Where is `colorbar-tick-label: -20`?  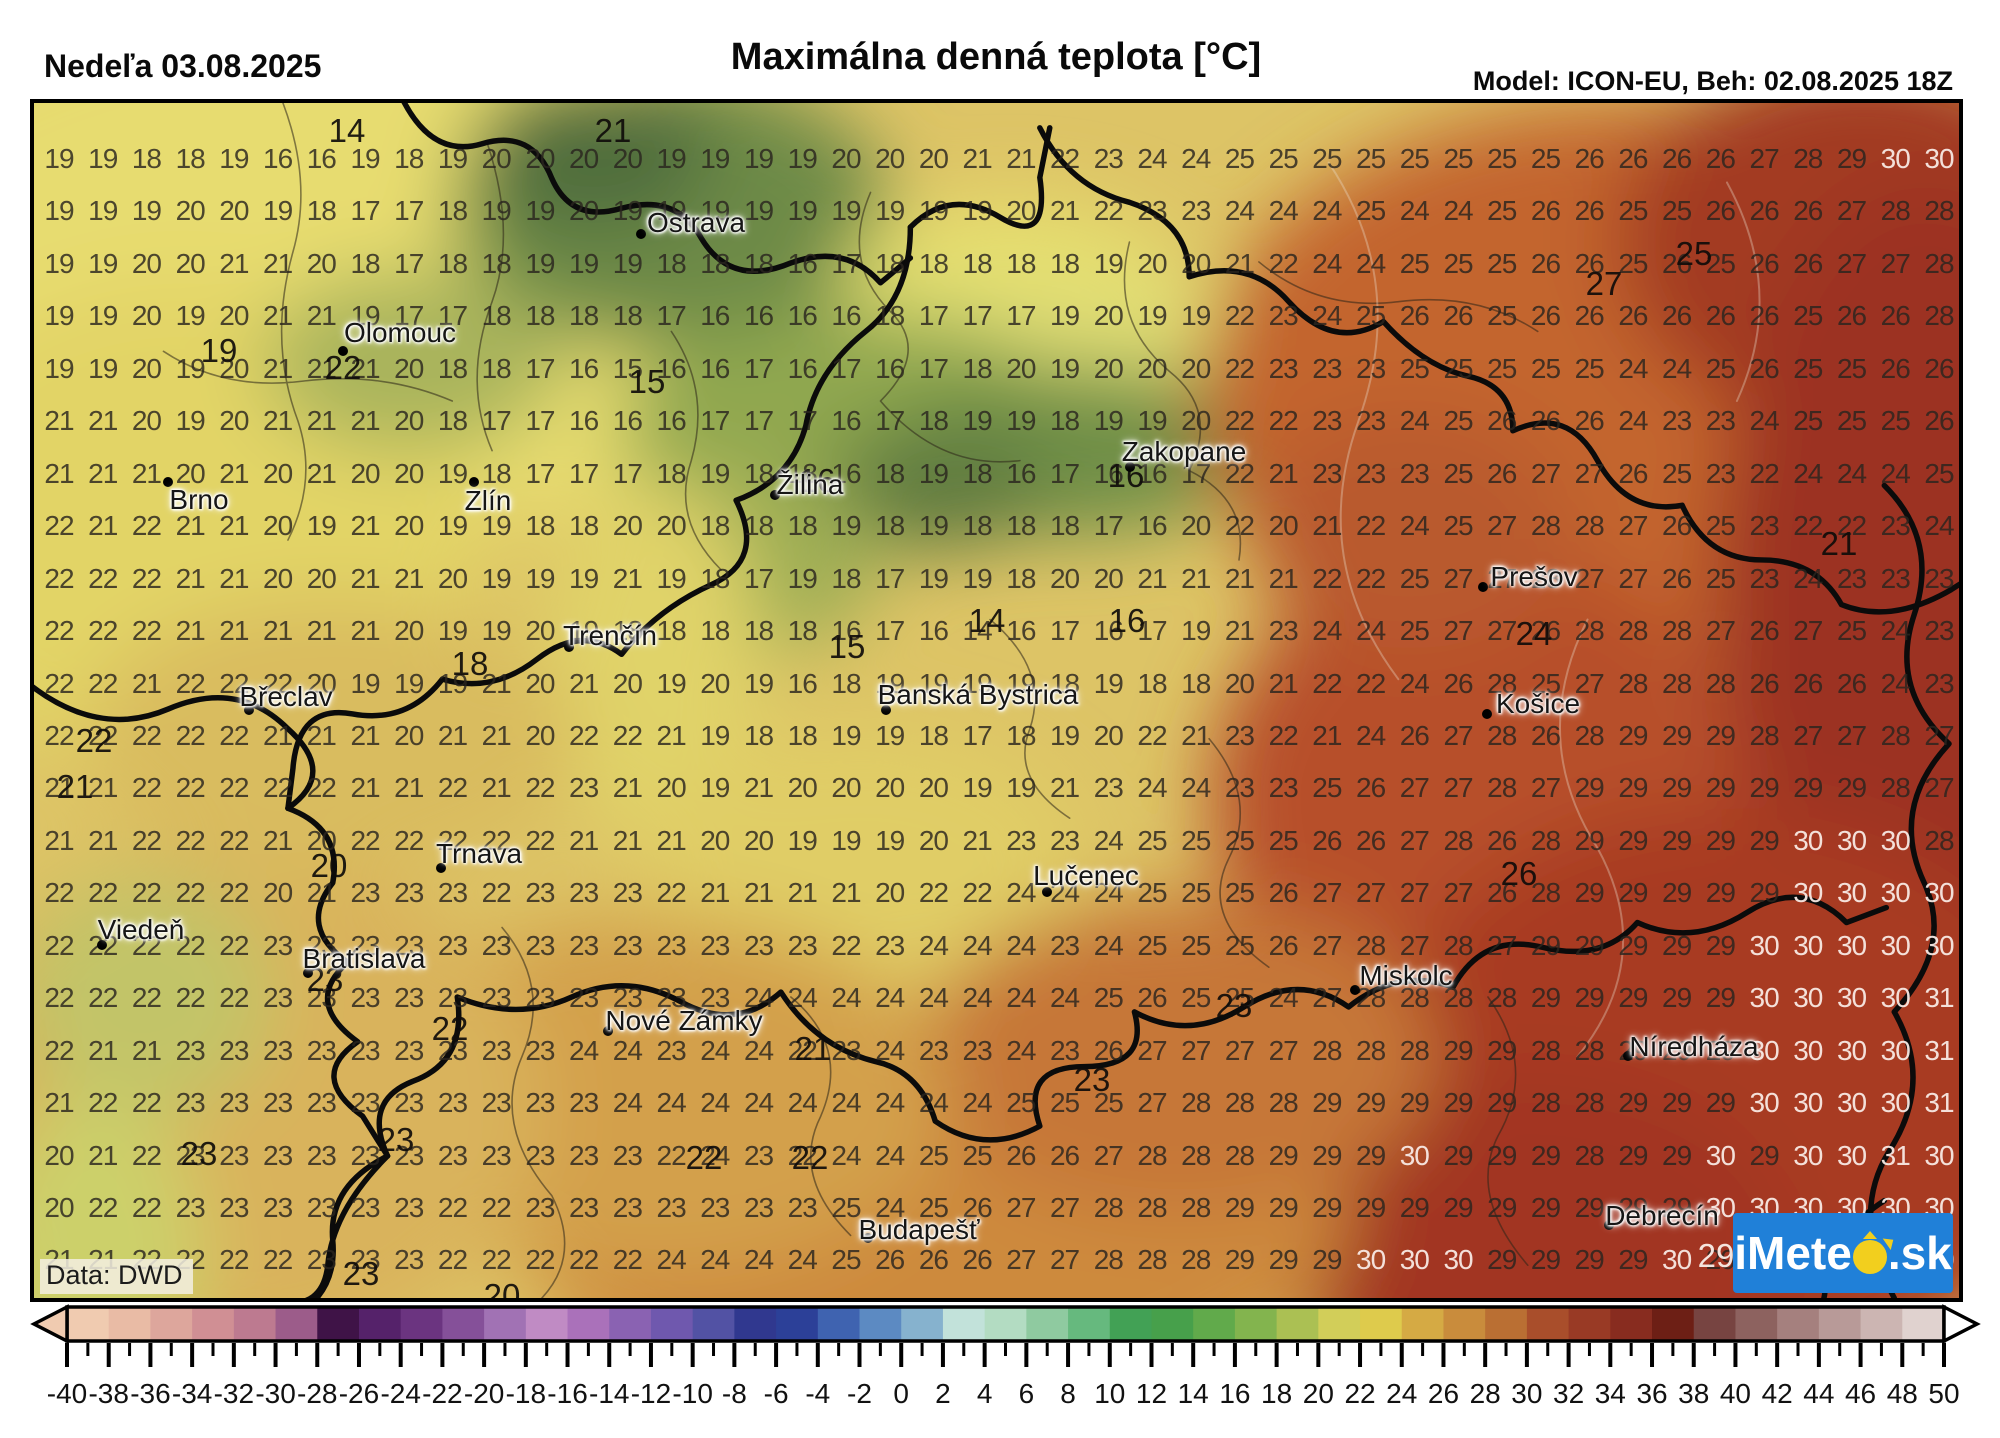
colorbar-tick-label: -20 is located at coordinates (484, 1393).